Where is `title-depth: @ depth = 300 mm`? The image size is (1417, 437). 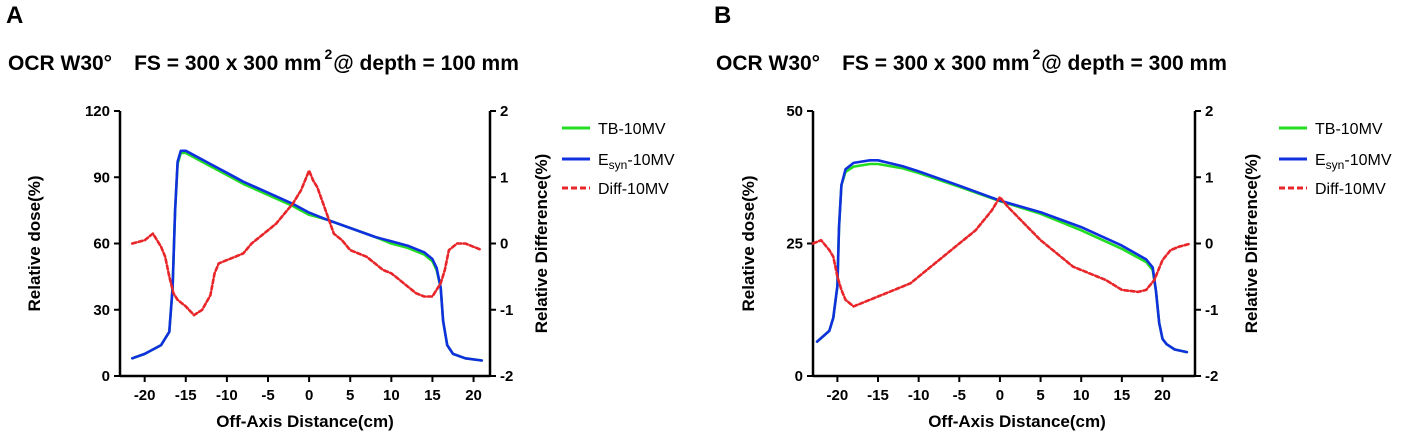 title-depth: @ depth = 300 mm is located at coordinates (1134, 63).